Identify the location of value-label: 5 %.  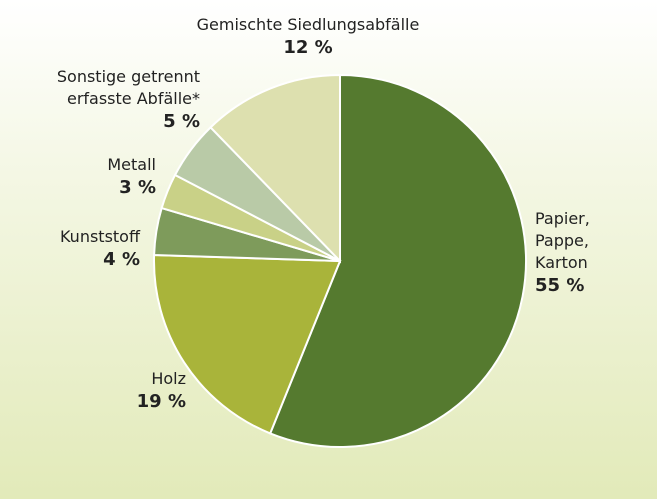
(181, 121).